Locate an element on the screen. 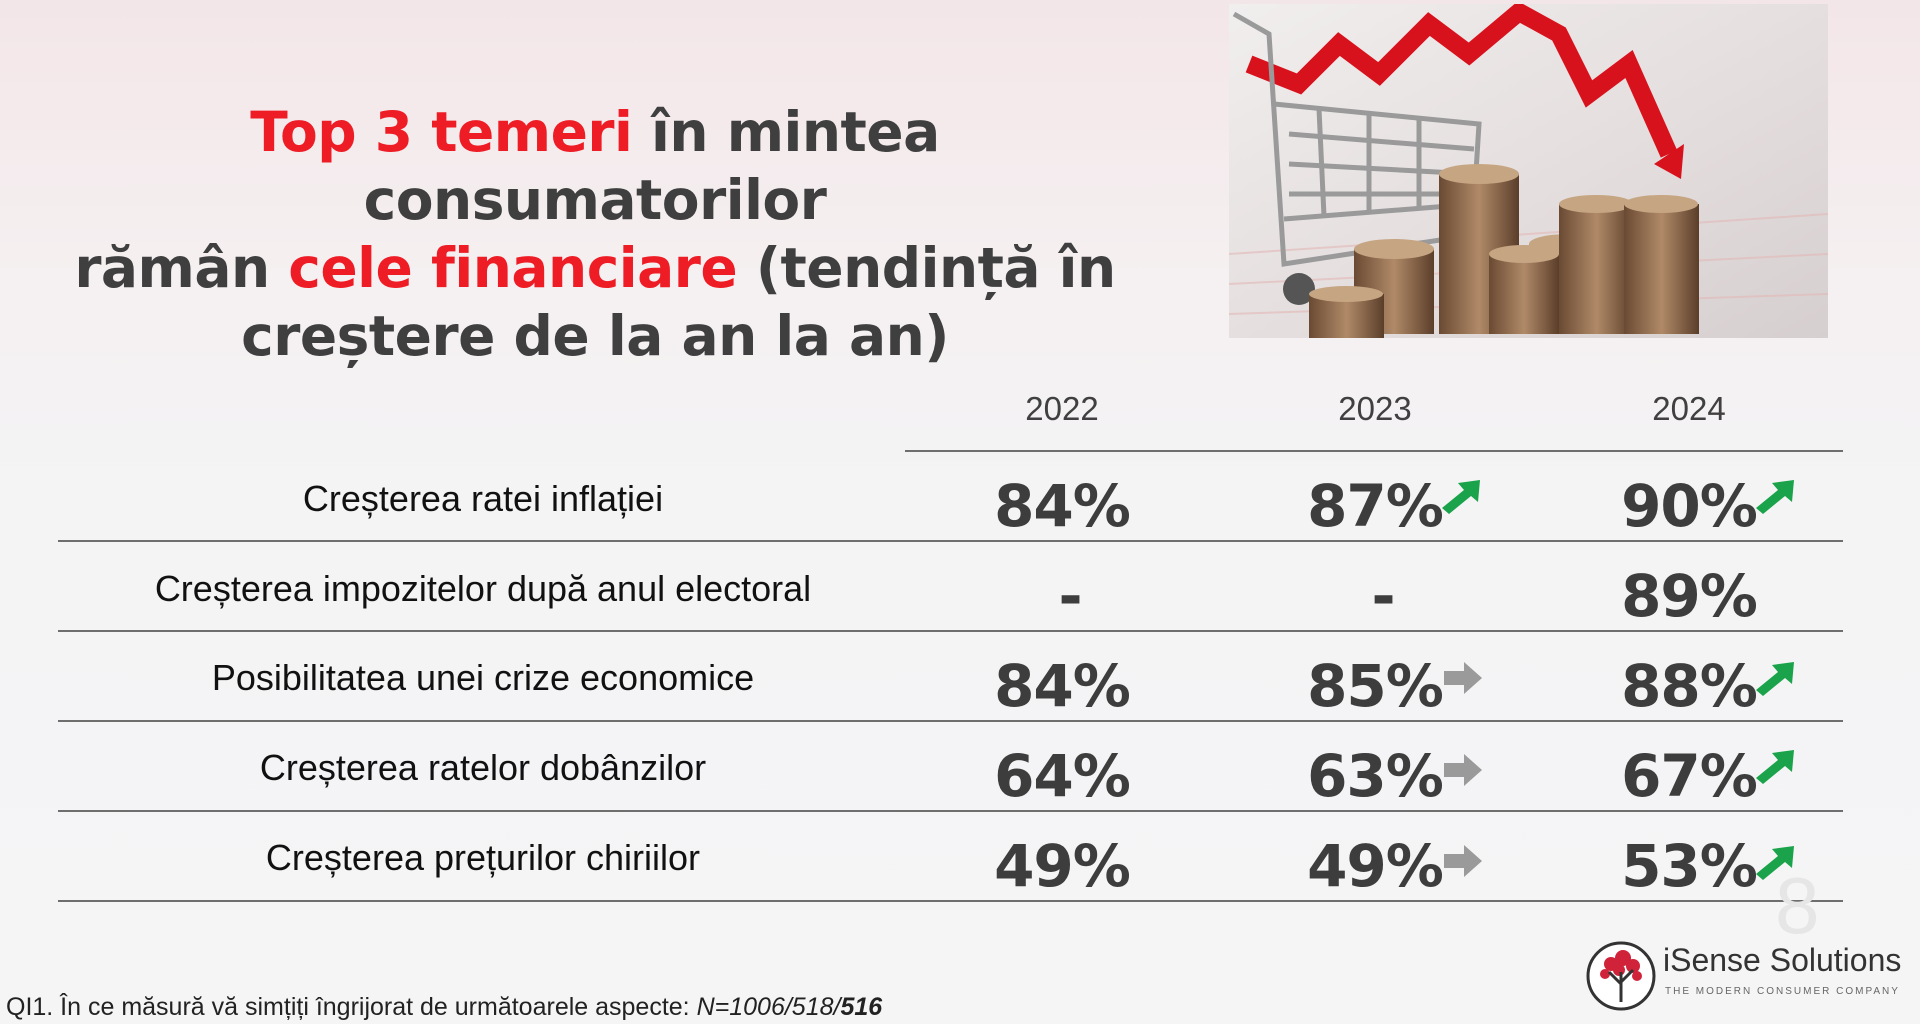  title-text-4: creștere de la an la an) is located at coordinates (595, 336).